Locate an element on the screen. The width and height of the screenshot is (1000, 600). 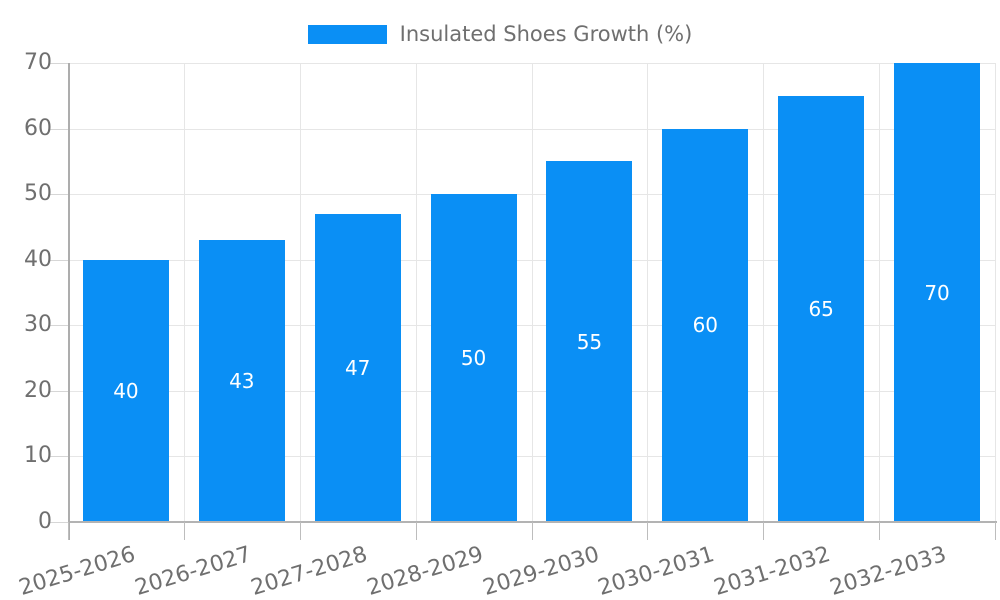
x-category-label: 2028-2029 is located at coordinates (424, 571).